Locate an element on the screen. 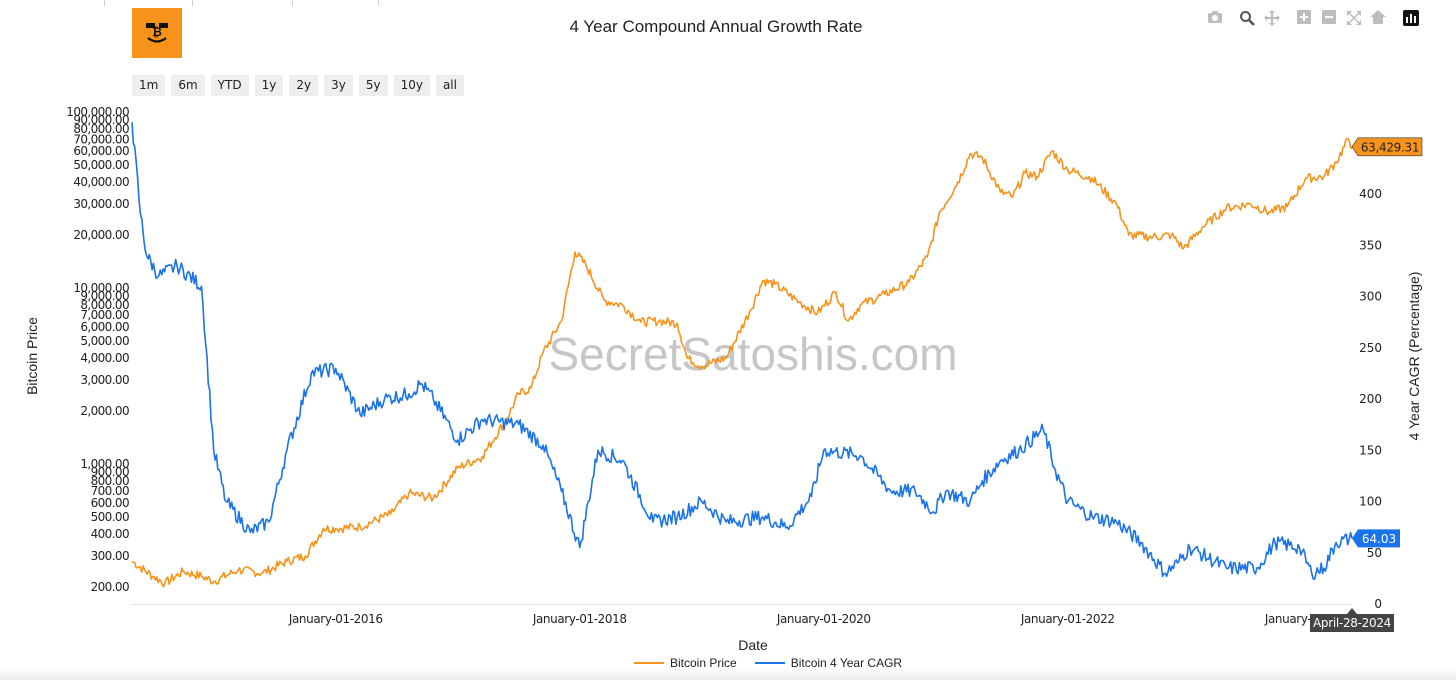  y-left-tick-label: 5,000.00 is located at coordinates (104, 341).